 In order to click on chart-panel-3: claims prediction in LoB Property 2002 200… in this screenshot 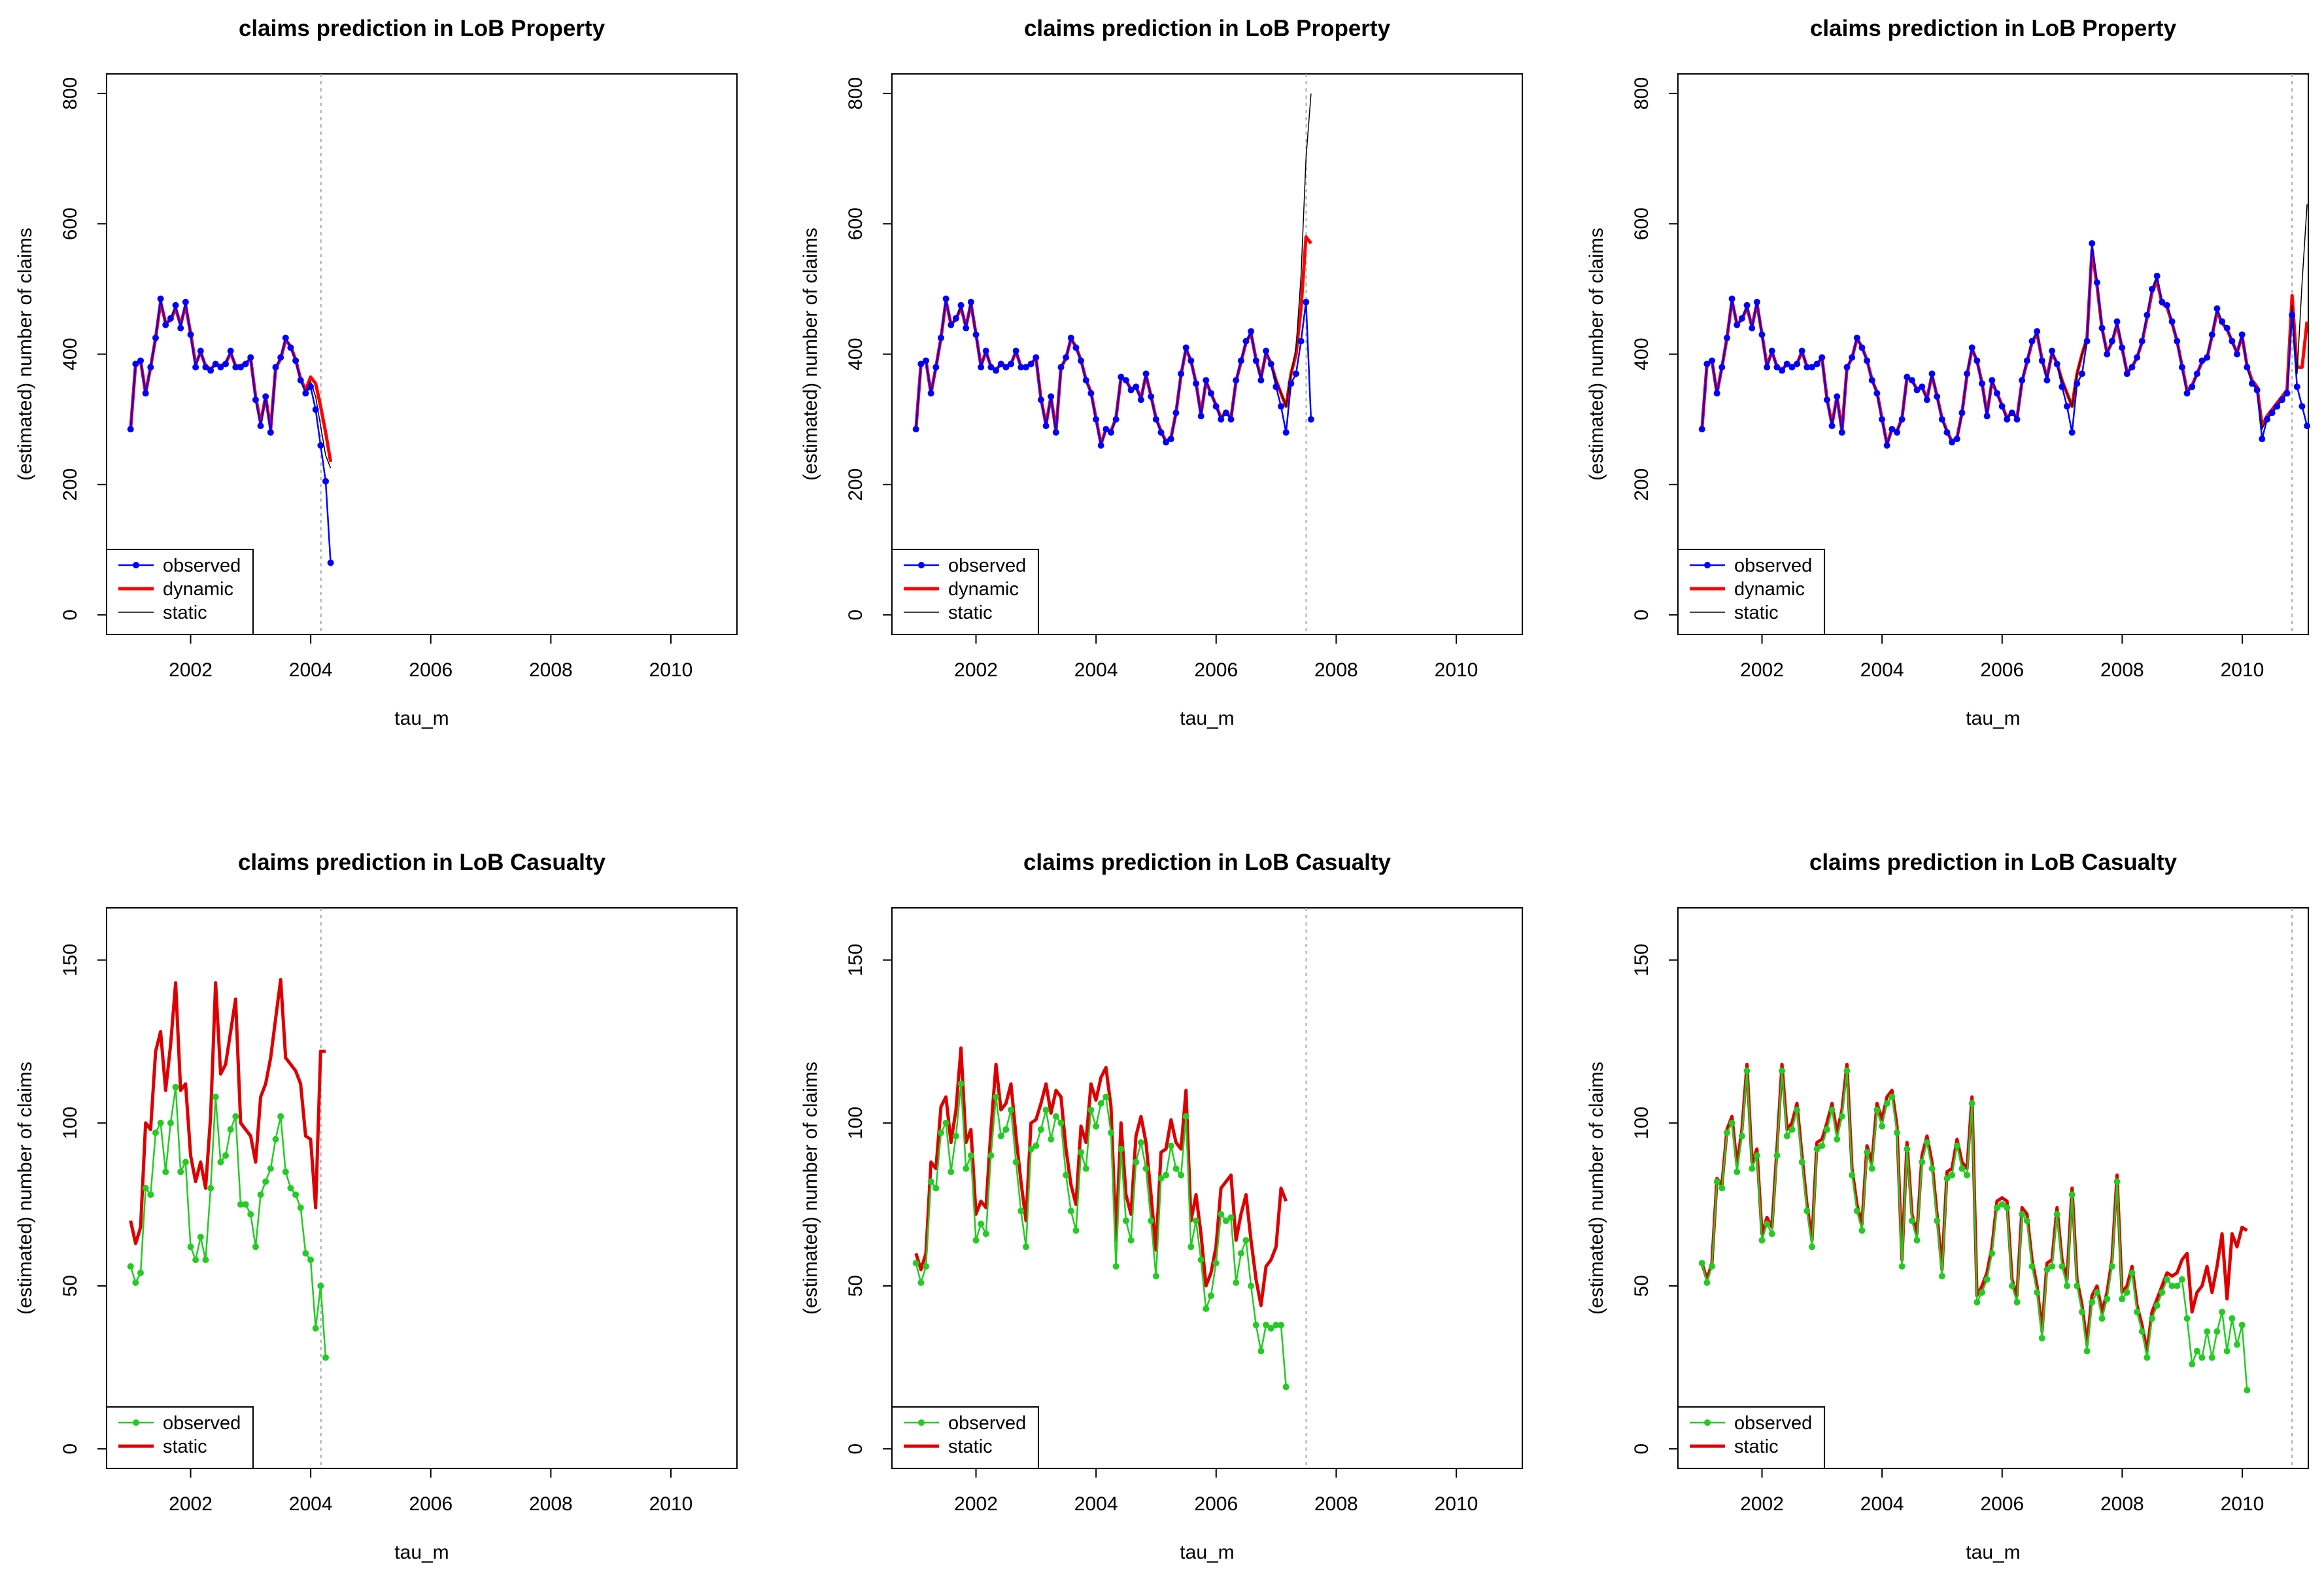, I will do `click(1948, 373)`.